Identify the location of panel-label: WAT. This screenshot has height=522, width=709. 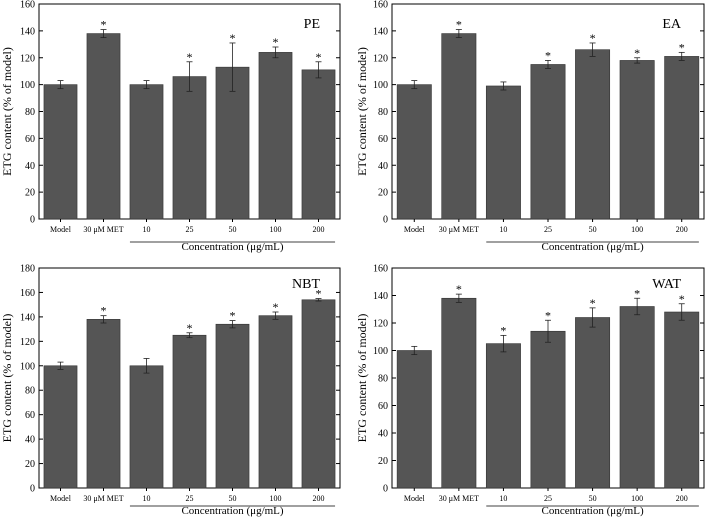
(666, 284).